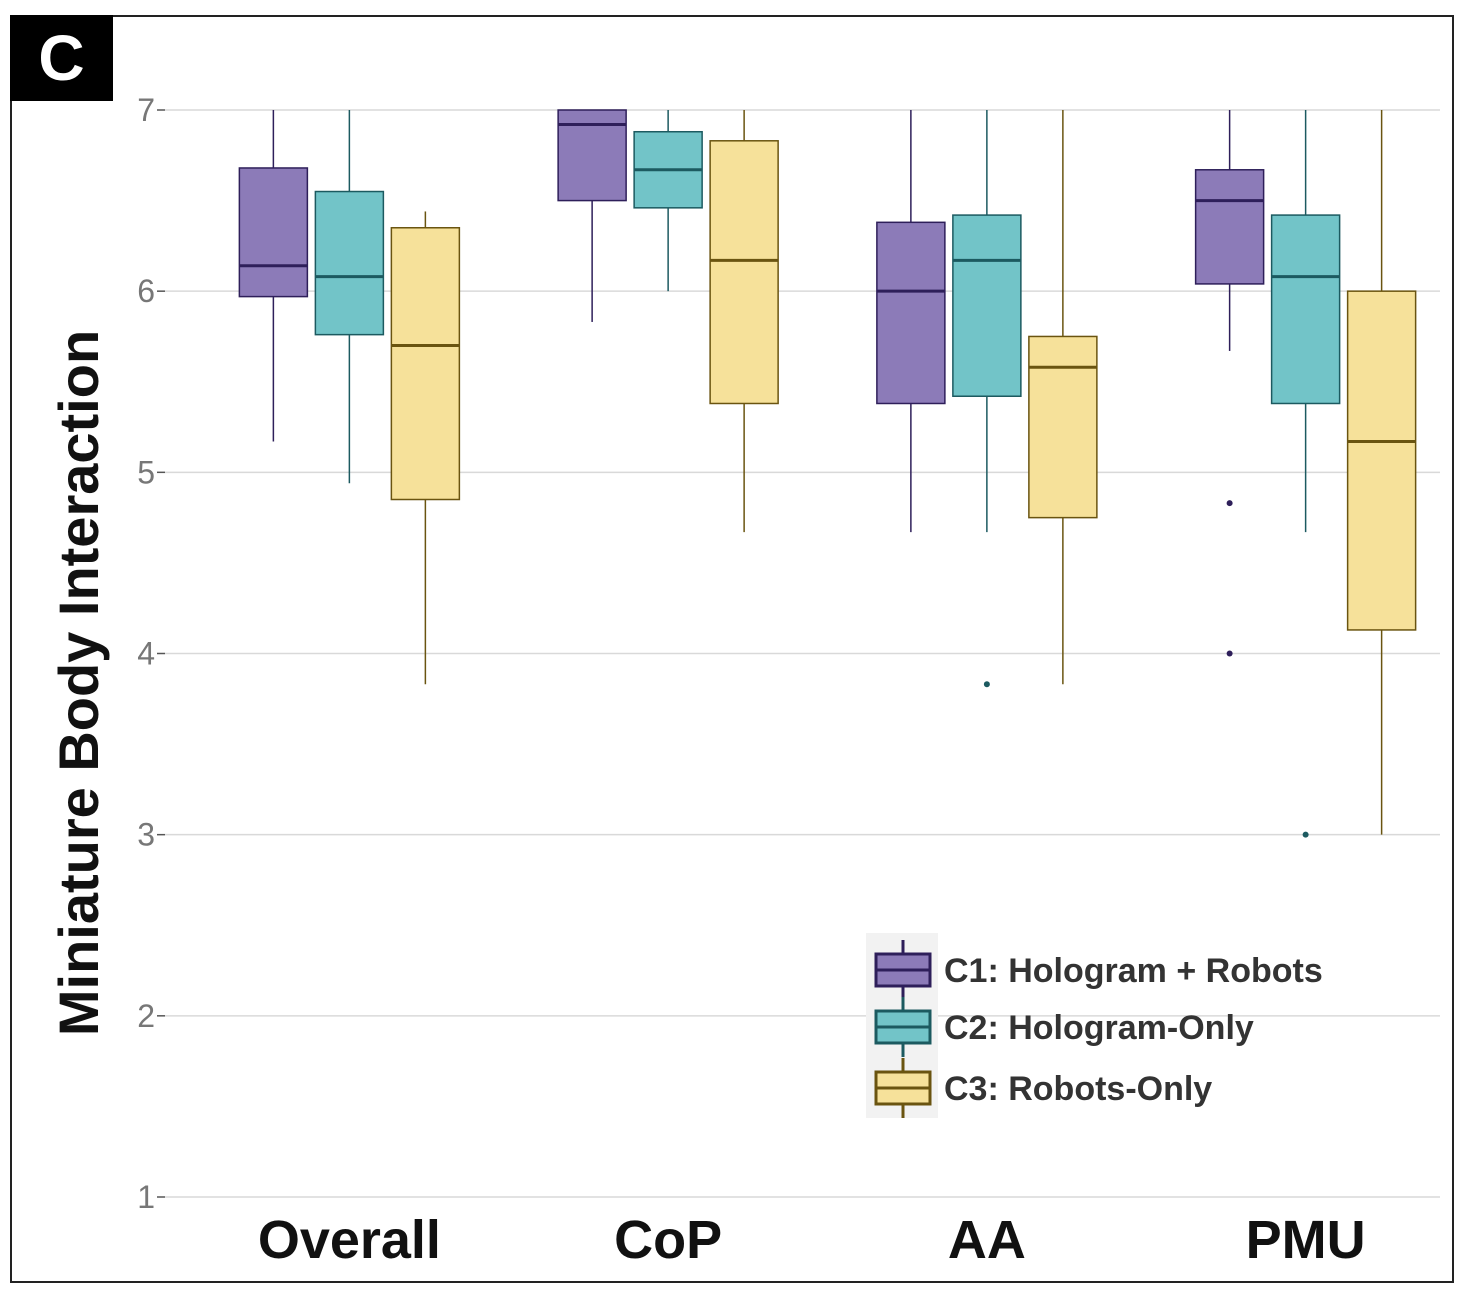  What do you see at coordinates (146, 654) in the screenshot?
I see `y-tick-label: 4` at bounding box center [146, 654].